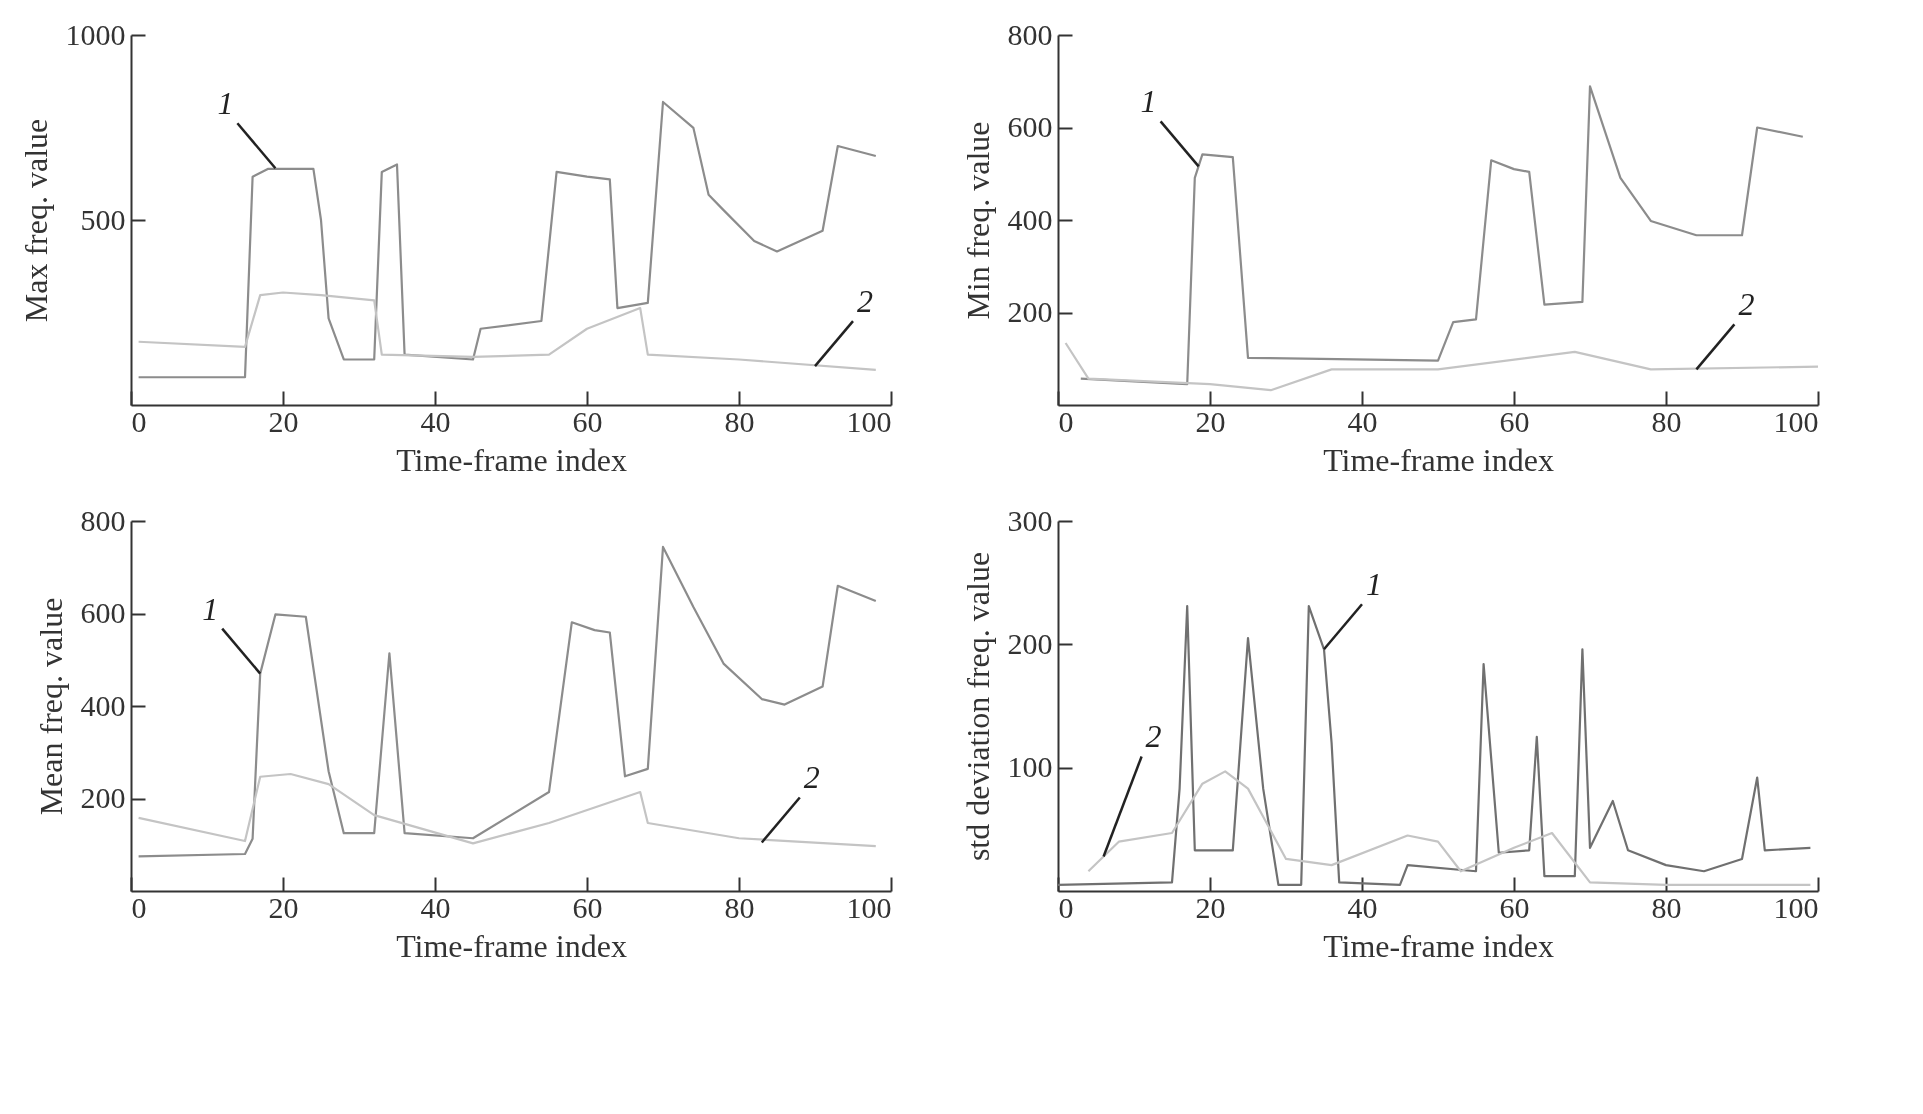 This screenshot has height=1114, width=1923. What do you see at coordinates (977, 706) in the screenshot?
I see `y-axis-title: std deviation freq. value` at bounding box center [977, 706].